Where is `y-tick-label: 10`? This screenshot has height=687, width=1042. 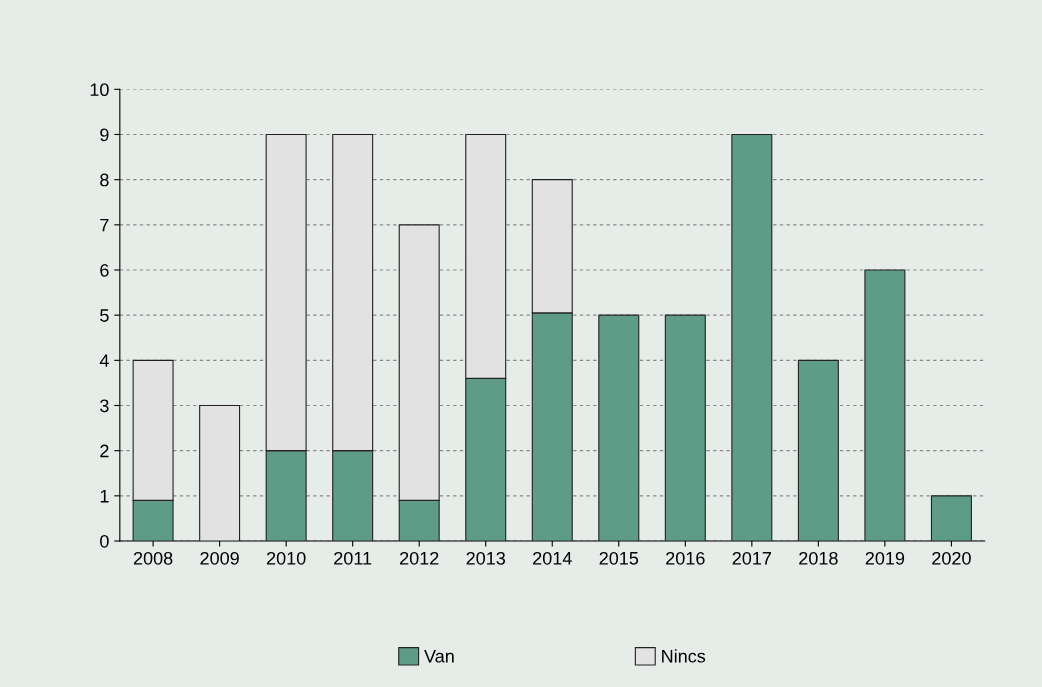
y-tick-label: 10 is located at coordinates (99, 90).